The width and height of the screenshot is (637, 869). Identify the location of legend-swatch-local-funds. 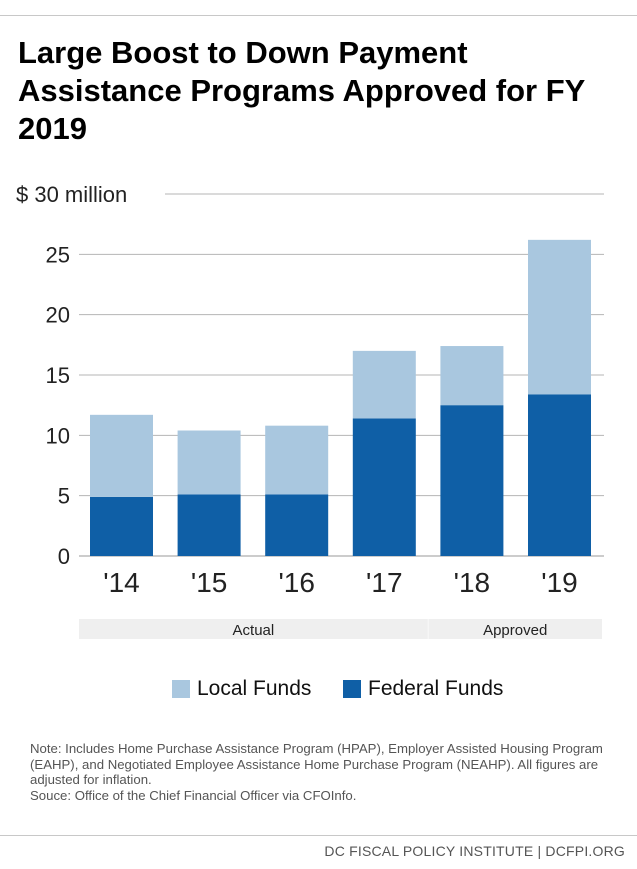
(181, 689).